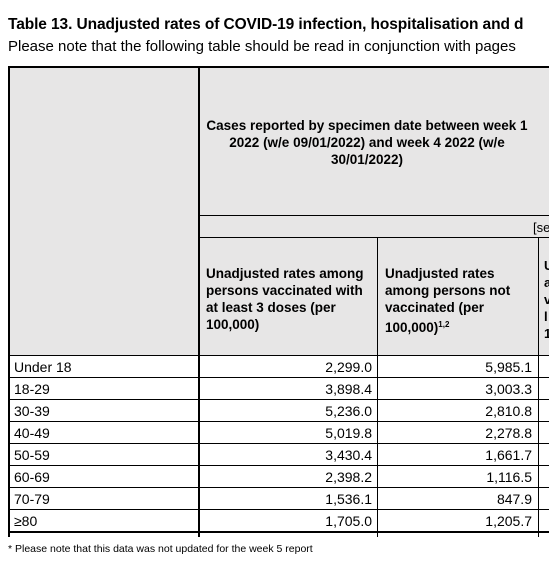  Describe the element at coordinates (32, 433) in the screenshot. I see `age-cell: 40-49` at that location.